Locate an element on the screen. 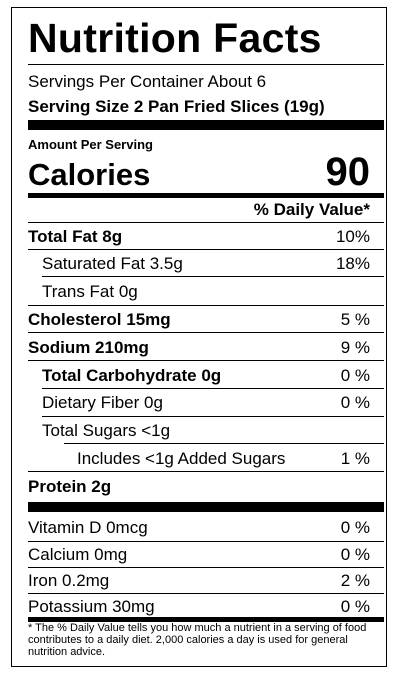 The image size is (402, 678). nutrient-label: Saturated Fat 3.5g is located at coordinates (112, 263).